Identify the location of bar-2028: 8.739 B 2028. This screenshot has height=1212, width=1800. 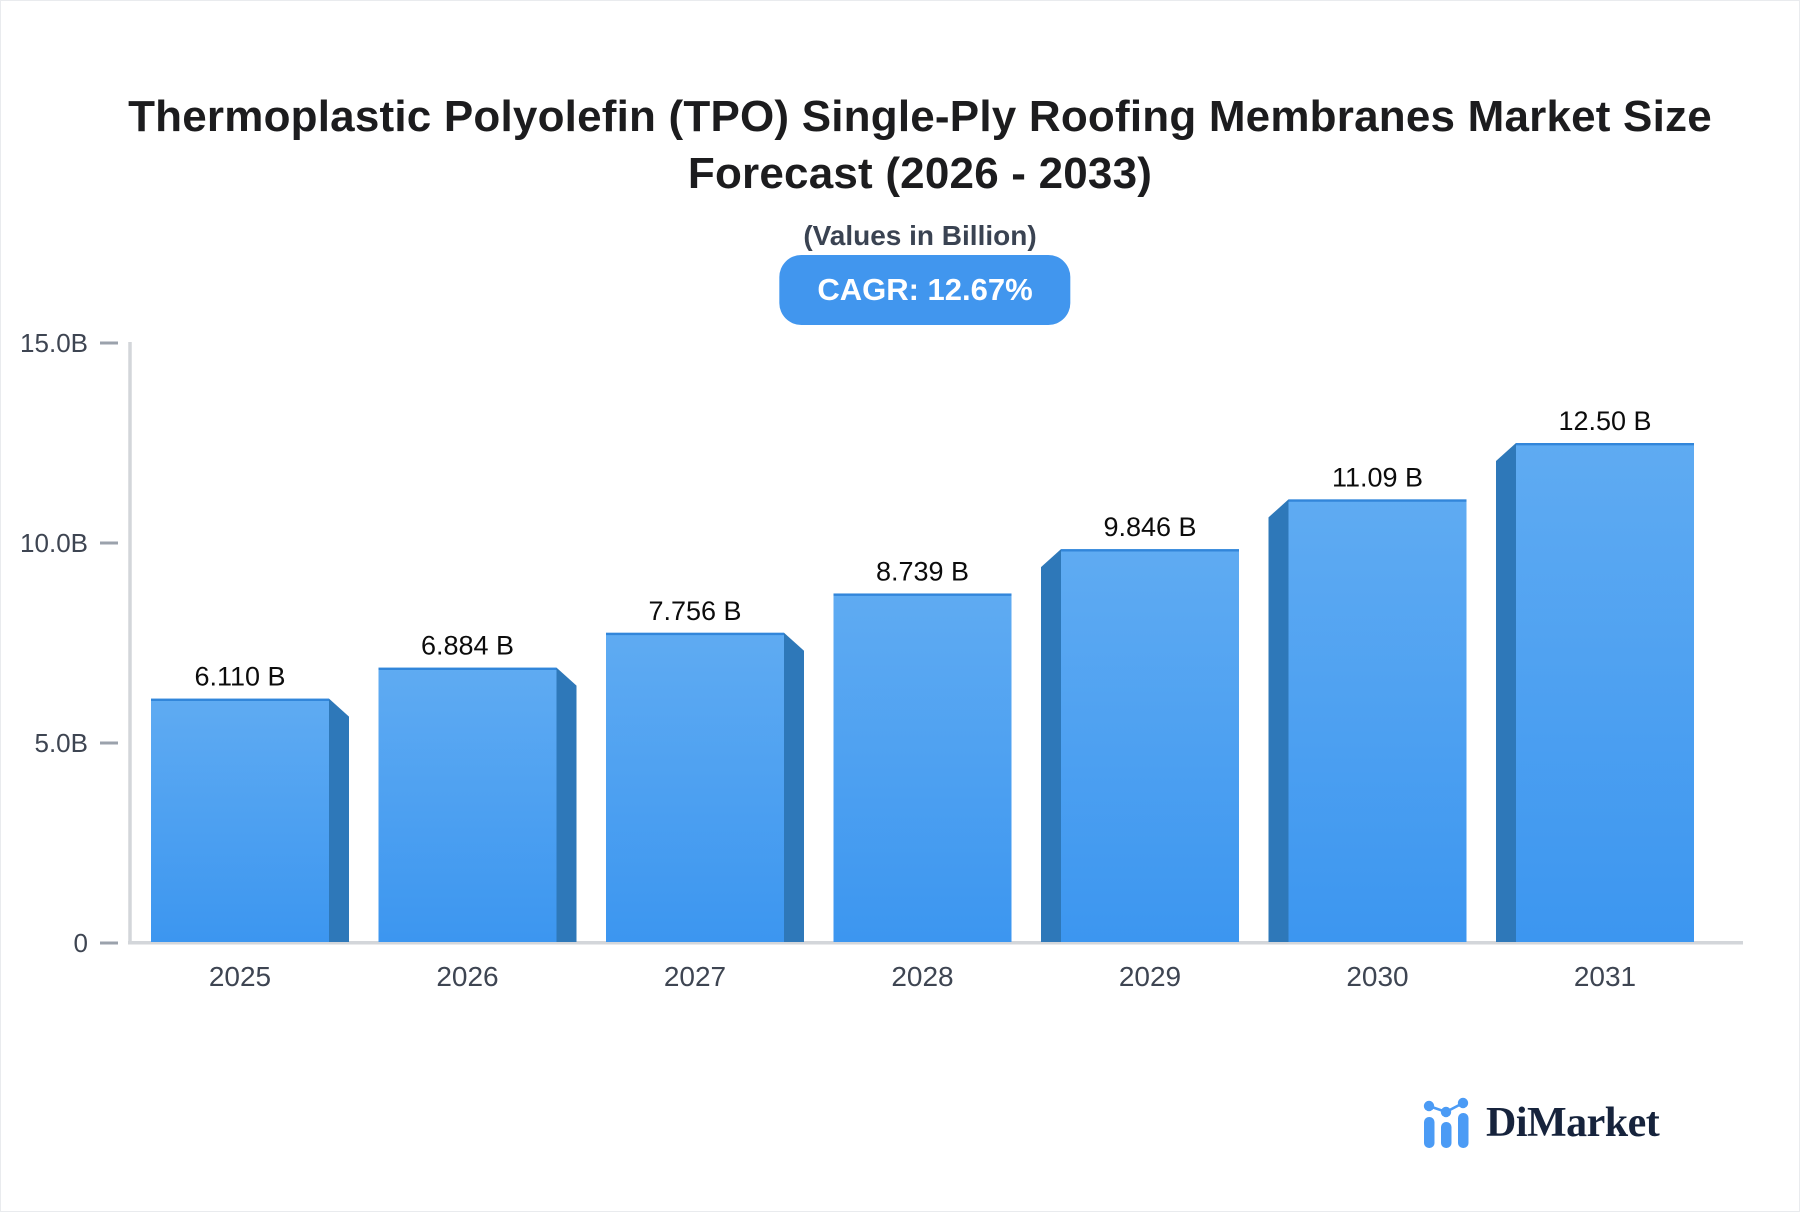
(922, 774).